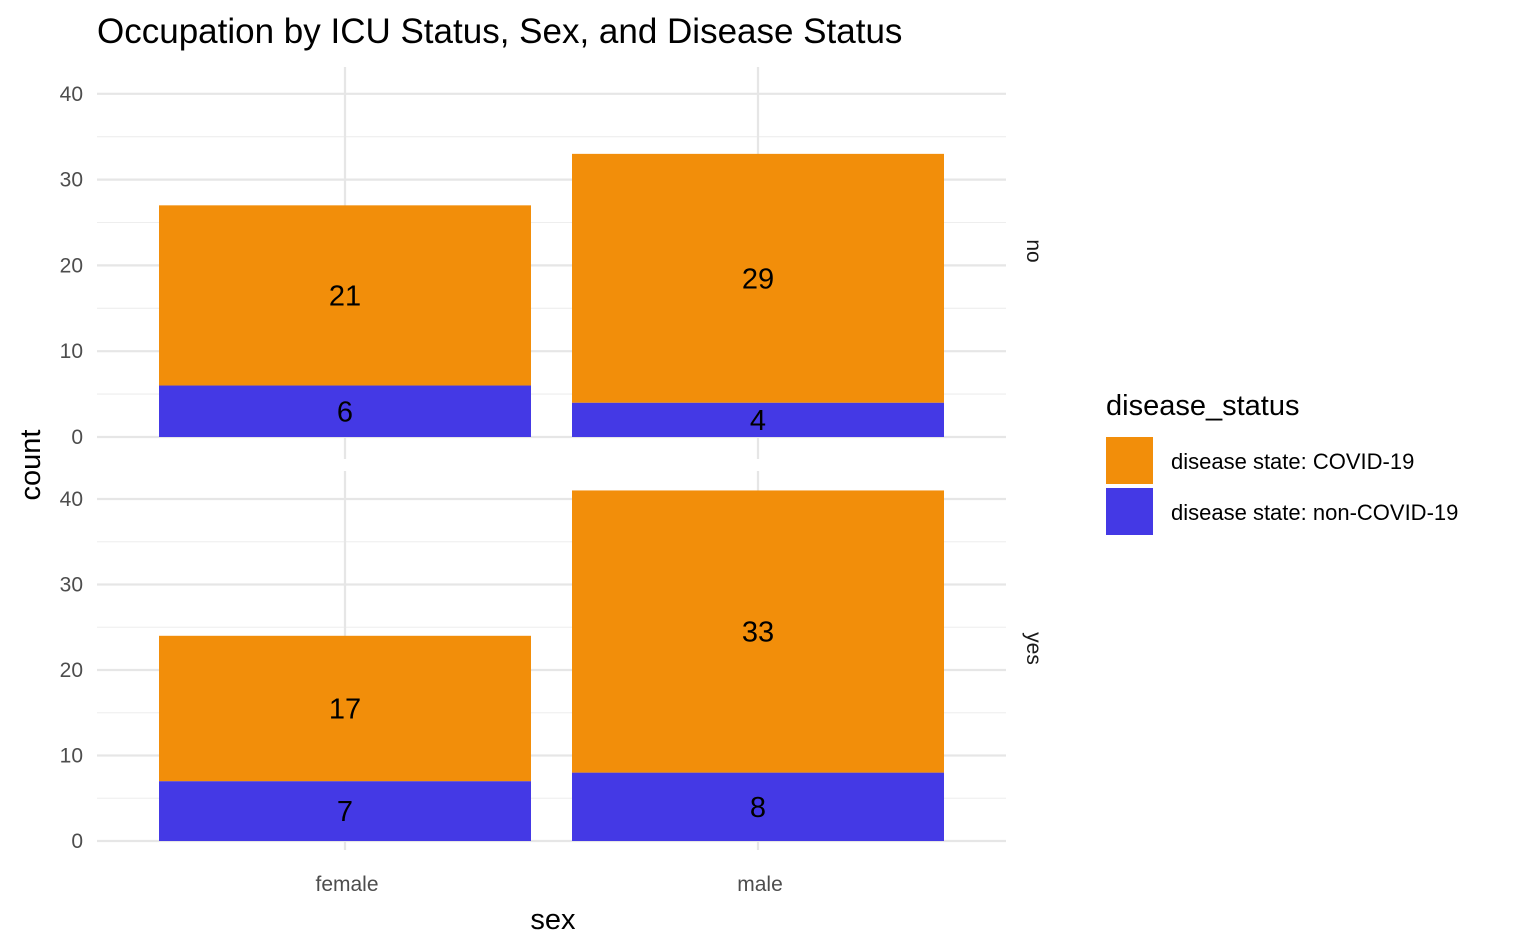 This screenshot has height=951, width=1540. I want to click on bar-value-label: 4, so click(758, 421).